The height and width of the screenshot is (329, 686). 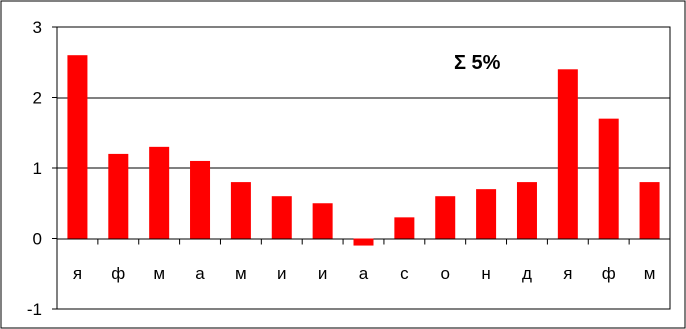 What do you see at coordinates (404, 273) in the screenshot?
I see `x-tick-label: с` at bounding box center [404, 273].